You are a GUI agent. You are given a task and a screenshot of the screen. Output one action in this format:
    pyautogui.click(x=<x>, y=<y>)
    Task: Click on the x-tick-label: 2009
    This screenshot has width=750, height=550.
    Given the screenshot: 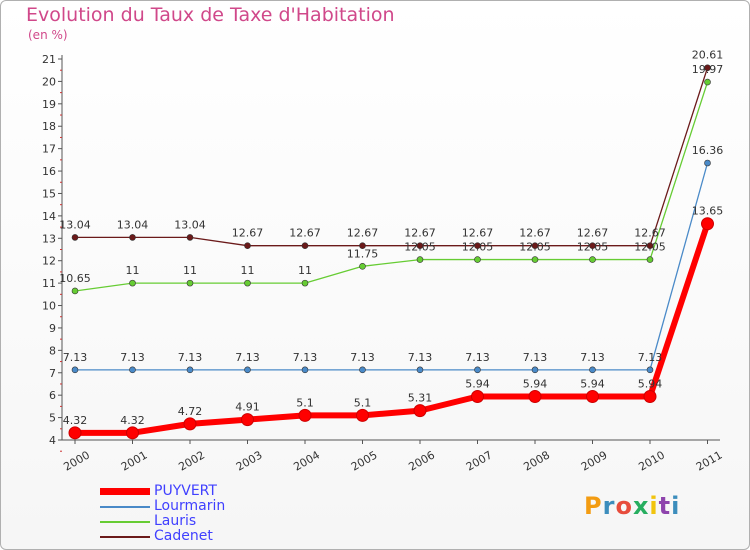 What is the action you would take?
    pyautogui.click(x=594, y=460)
    